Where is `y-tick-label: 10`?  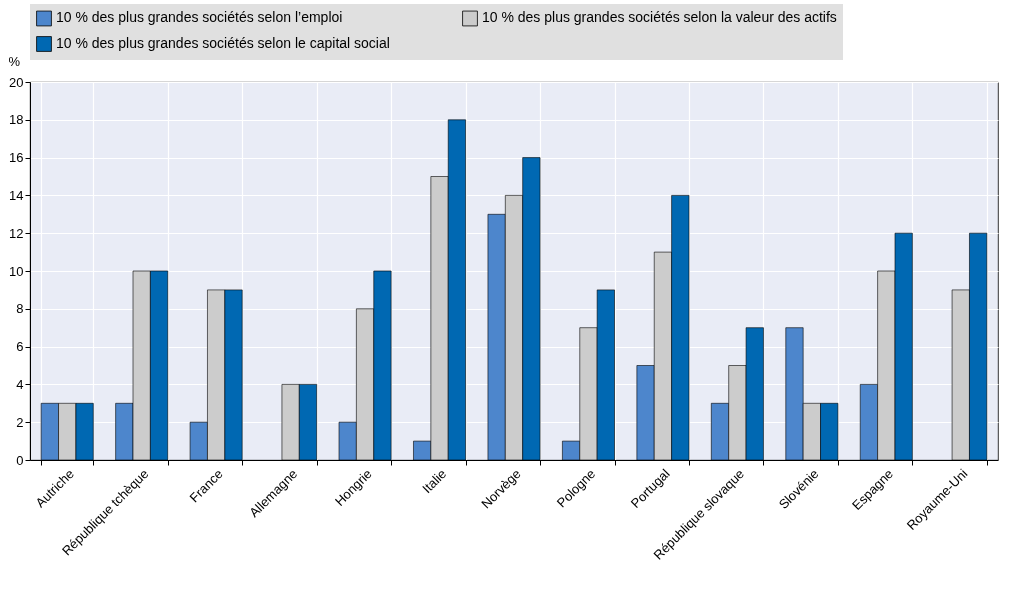 y-tick-label: 10 is located at coordinates (16, 271).